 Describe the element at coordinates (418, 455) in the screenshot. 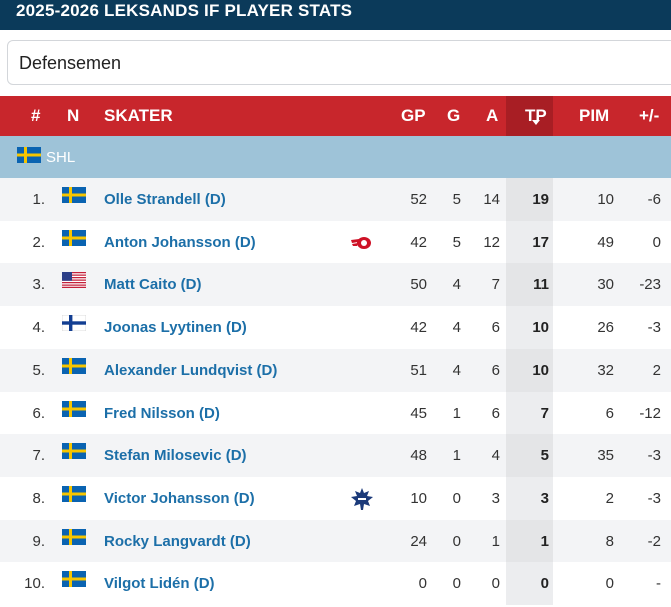

I see `gp-cell: 48` at that location.